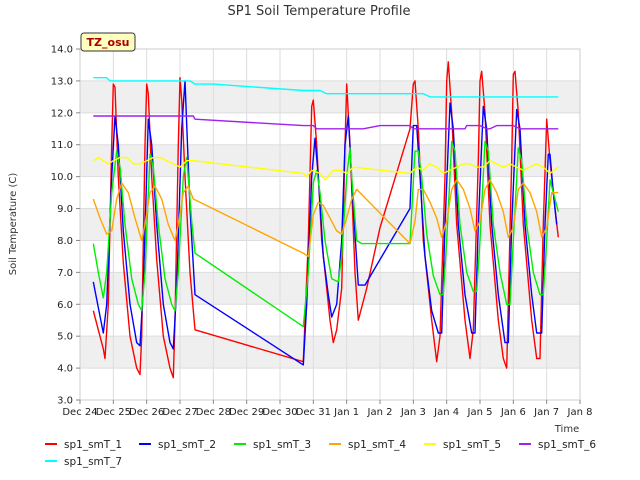 This screenshot has height=480, width=640. Describe the element at coordinates (279, 412) in the screenshot. I see `x-tick-label: Dec 30` at that location.